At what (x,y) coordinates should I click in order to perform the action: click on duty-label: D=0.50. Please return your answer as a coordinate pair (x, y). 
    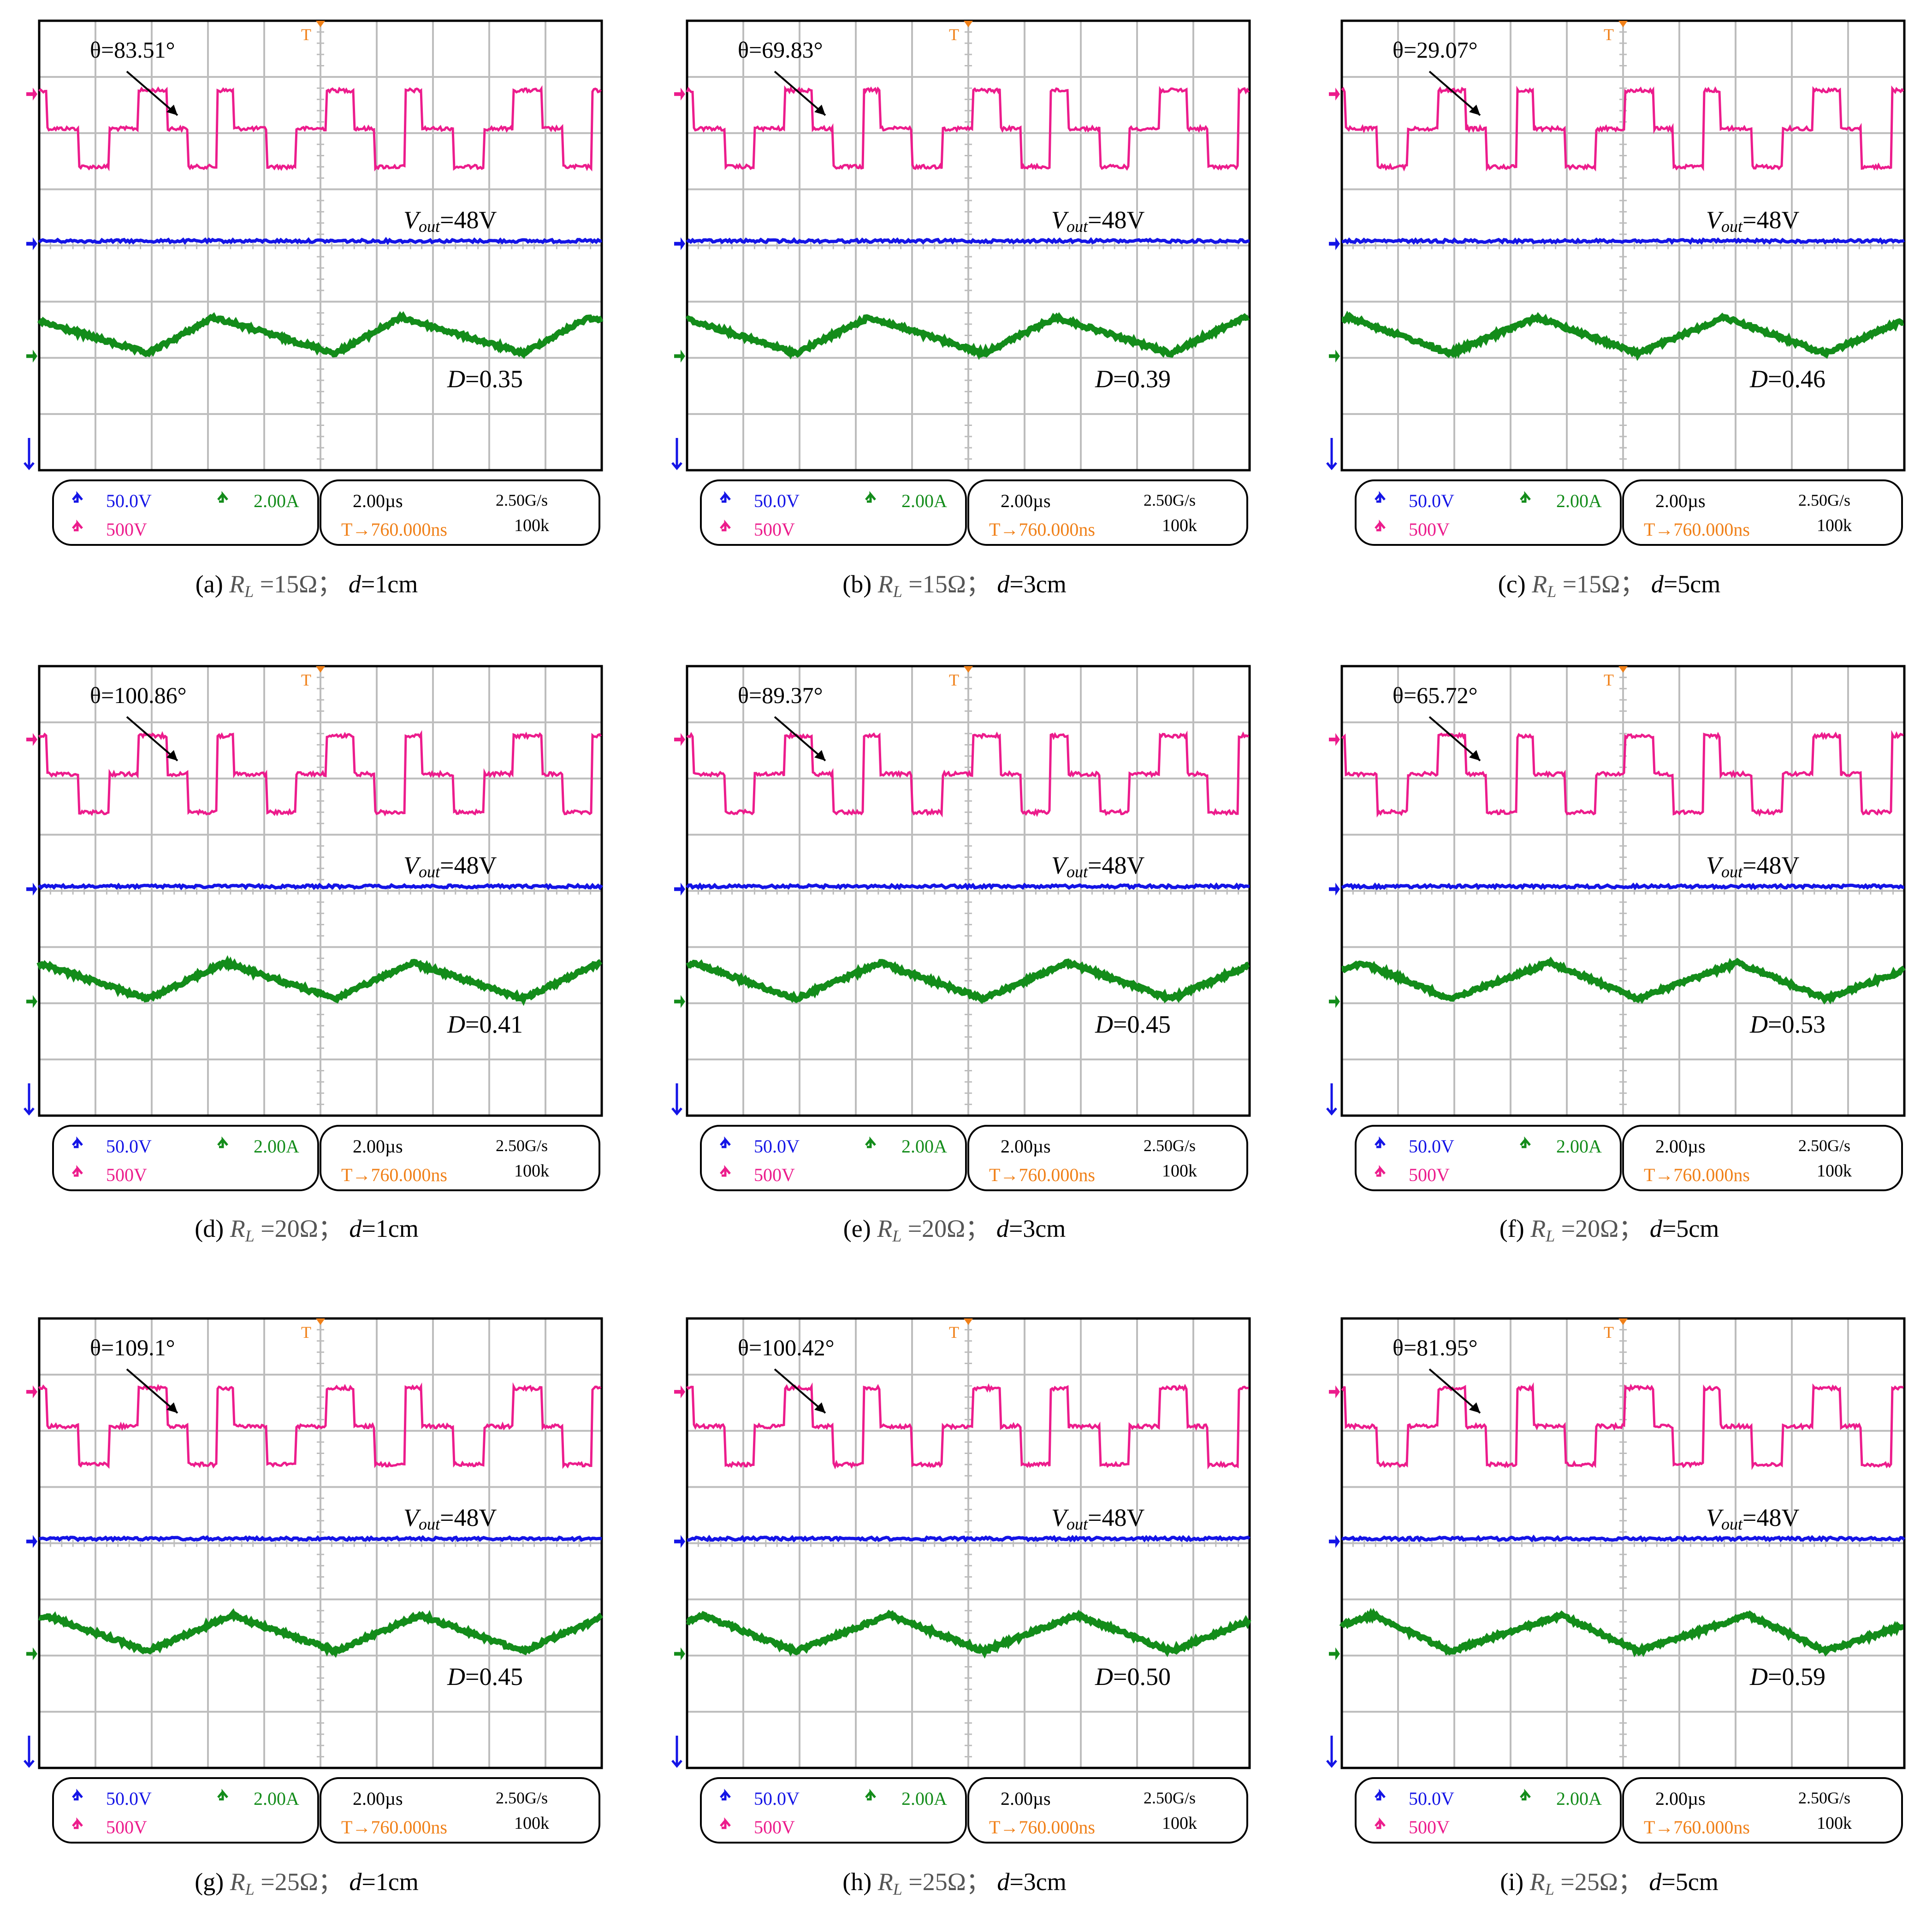
    Looking at the image, I should click on (1133, 1676).